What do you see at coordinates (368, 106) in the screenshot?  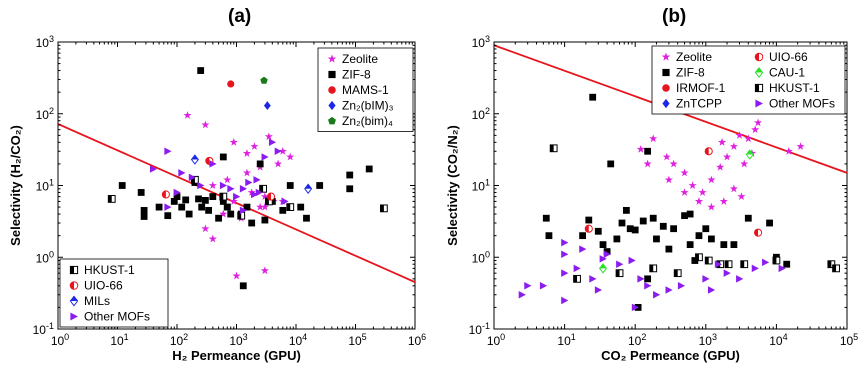 I see `legend-label: Zn₂(bIM)₃` at bounding box center [368, 106].